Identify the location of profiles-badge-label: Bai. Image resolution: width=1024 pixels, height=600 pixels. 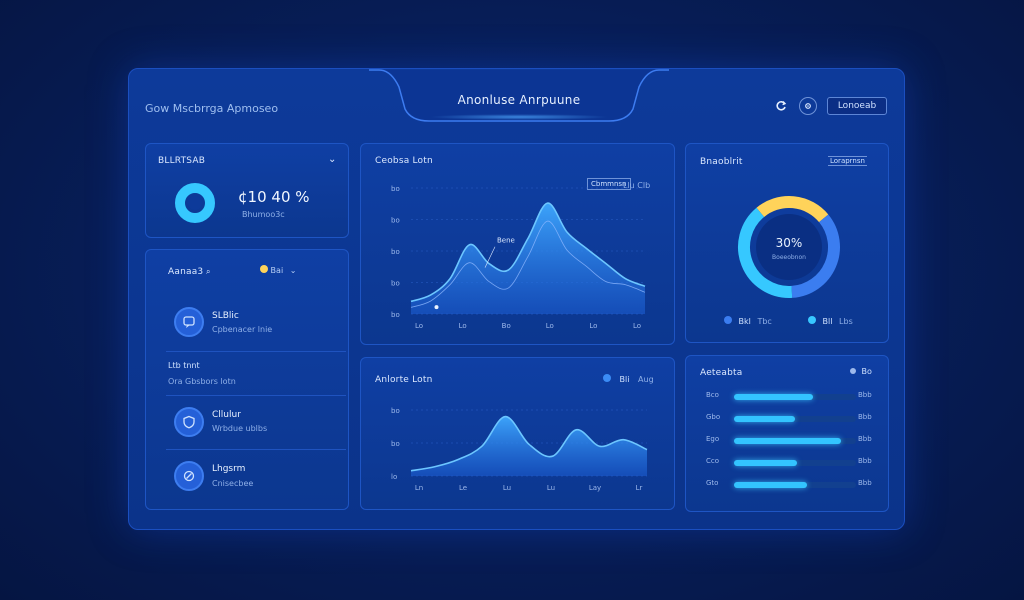
(277, 270).